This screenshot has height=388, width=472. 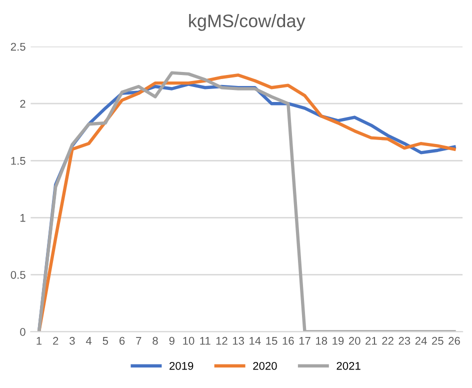 I want to click on x-tick-label: 4, so click(x=89, y=341).